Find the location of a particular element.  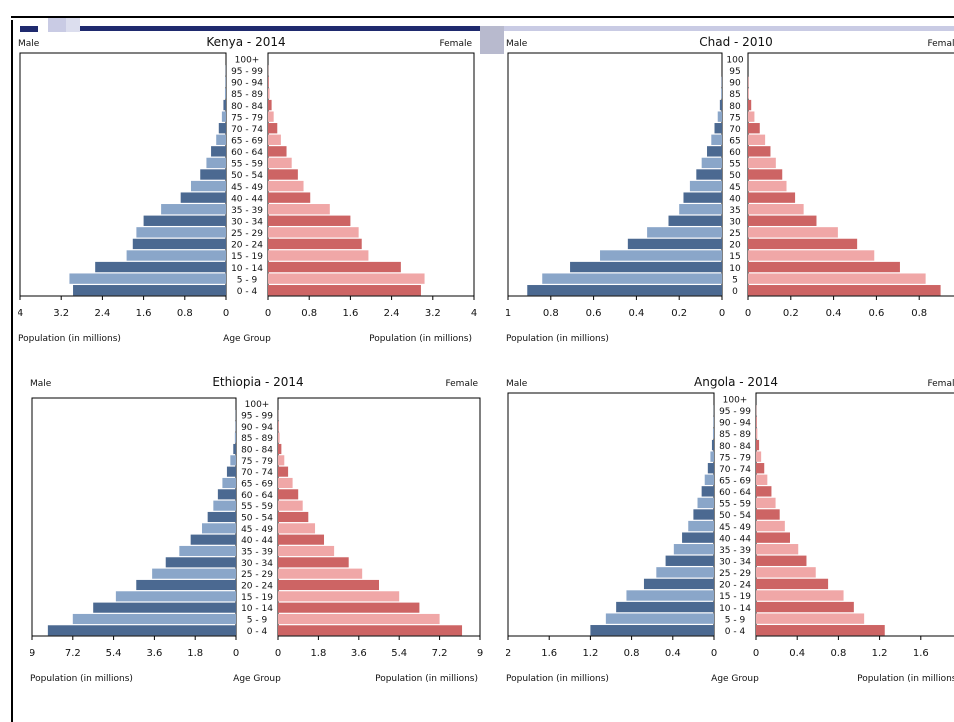

chart-title: Ethiopia - 2014 is located at coordinates (257, 382).